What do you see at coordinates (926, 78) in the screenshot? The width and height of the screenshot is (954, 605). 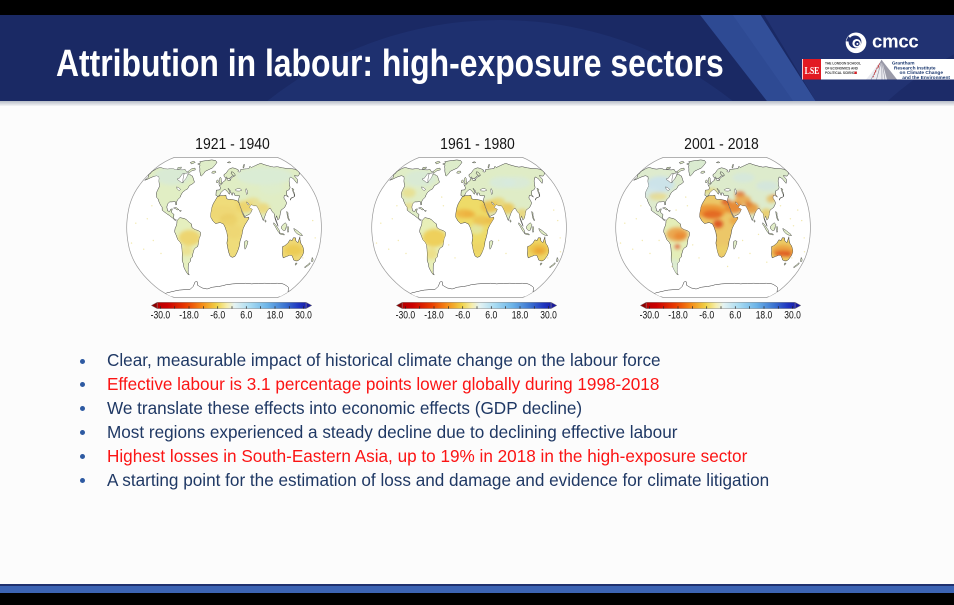 I see `svg-text: and the Environment` at bounding box center [926, 78].